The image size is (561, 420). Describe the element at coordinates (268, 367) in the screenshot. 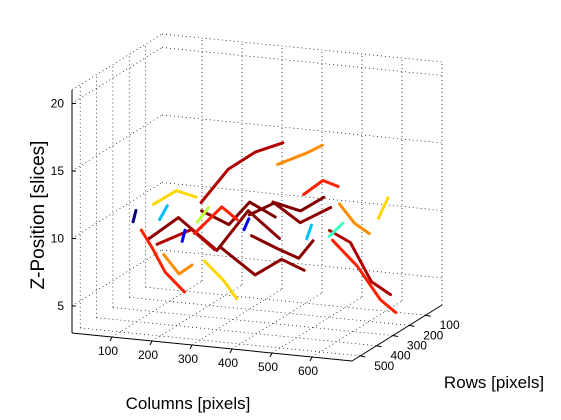

I see `x-tick-label: 500` at that location.